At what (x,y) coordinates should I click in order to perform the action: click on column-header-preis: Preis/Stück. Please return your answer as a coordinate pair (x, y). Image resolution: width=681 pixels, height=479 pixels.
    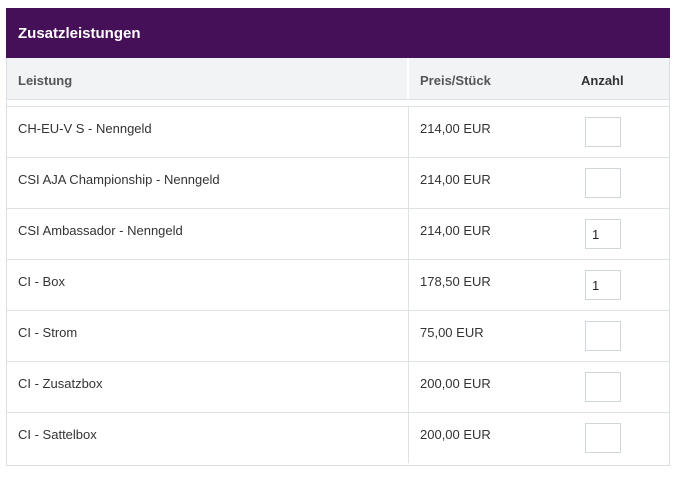
    Looking at the image, I should click on (455, 80).